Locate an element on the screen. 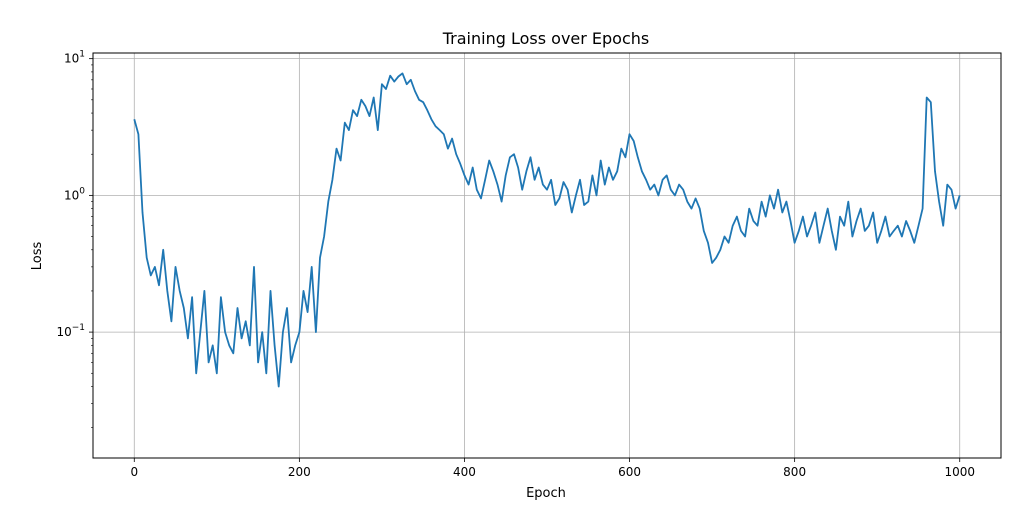 Image resolution: width=1030 pixels, height=530 pixels. x-axis-label: Epoch is located at coordinates (546, 493).